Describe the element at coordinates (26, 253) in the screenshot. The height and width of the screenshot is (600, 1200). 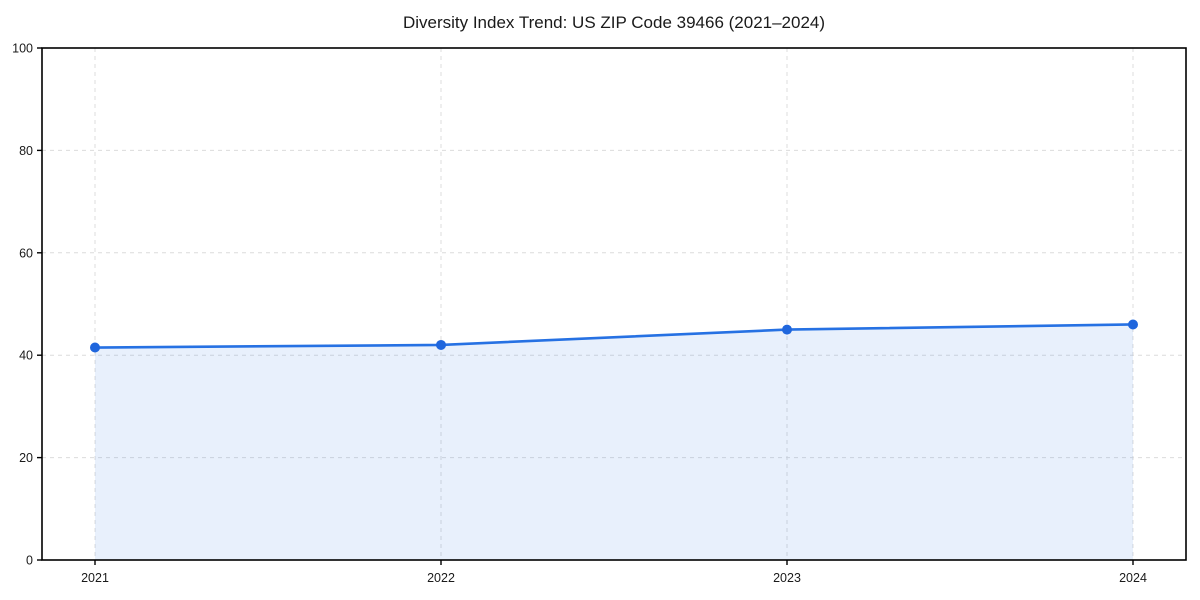
I see `y-tick-label-60: 60` at that location.